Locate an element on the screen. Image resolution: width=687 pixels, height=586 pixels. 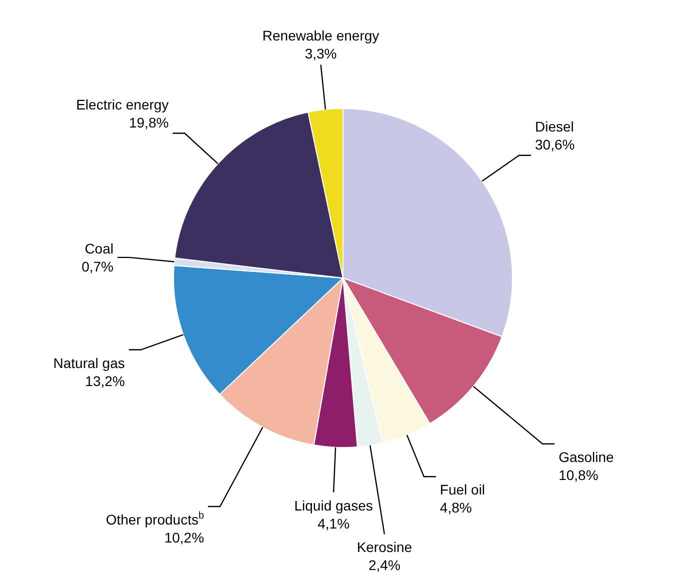
data-label: 13,2% is located at coordinates (105, 380).